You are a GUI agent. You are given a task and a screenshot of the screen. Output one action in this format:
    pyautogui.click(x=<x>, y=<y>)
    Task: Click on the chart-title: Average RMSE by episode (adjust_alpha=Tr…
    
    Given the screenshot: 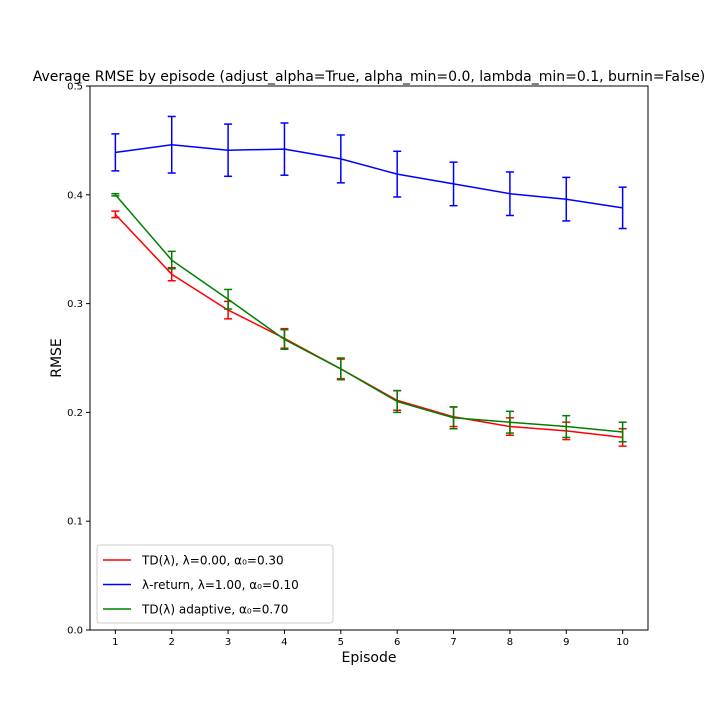 What is the action you would take?
    pyautogui.click(x=369, y=77)
    